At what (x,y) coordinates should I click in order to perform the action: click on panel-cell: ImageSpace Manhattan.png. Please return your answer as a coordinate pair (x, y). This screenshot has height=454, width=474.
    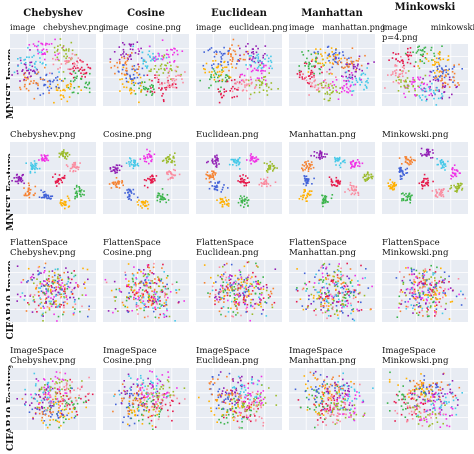
    Looking at the image, I should click on (332, 388).